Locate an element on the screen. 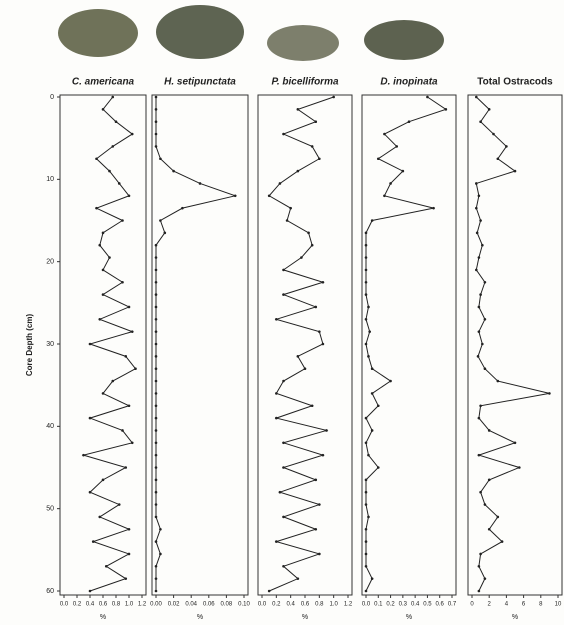 The image size is (564, 625). panel-title: P. bicelliforma is located at coordinates (305, 82).